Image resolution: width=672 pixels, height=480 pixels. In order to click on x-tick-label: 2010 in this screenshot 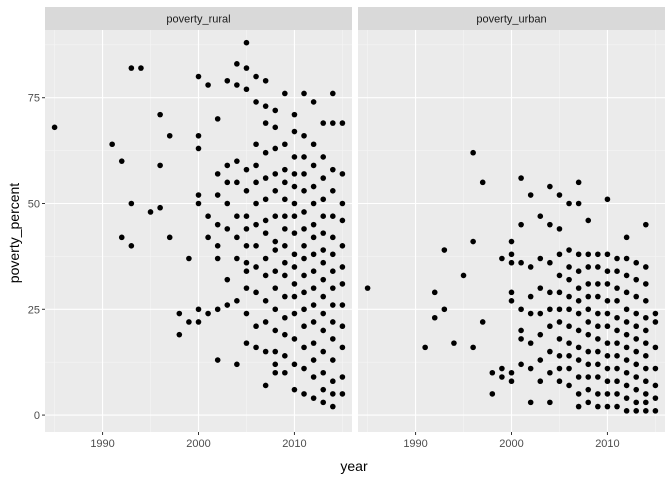, I will do `click(607, 444)`.